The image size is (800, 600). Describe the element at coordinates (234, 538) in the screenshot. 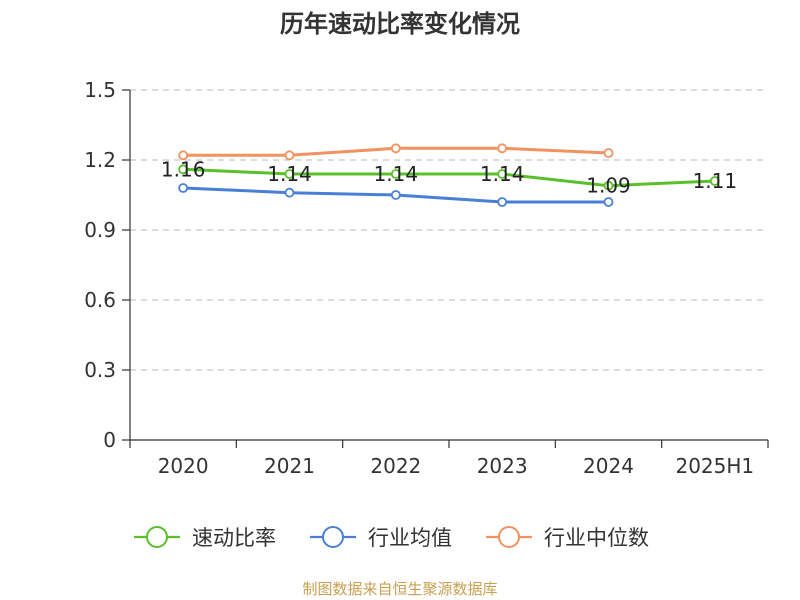

I see `legend-label-0: 速动比率` at that location.